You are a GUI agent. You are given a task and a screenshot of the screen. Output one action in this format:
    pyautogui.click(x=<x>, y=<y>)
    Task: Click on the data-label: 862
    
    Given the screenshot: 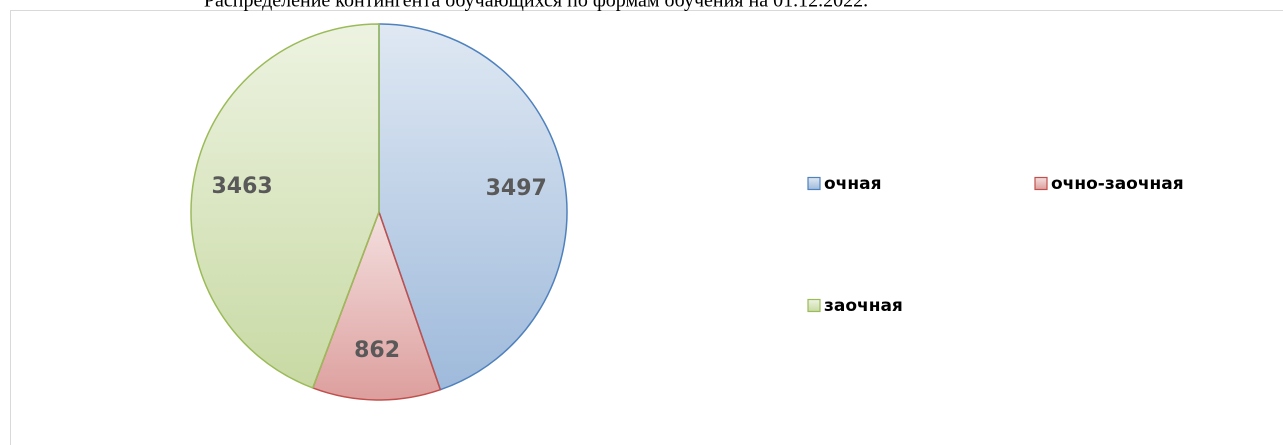 What is the action you would take?
    pyautogui.click(x=377, y=350)
    